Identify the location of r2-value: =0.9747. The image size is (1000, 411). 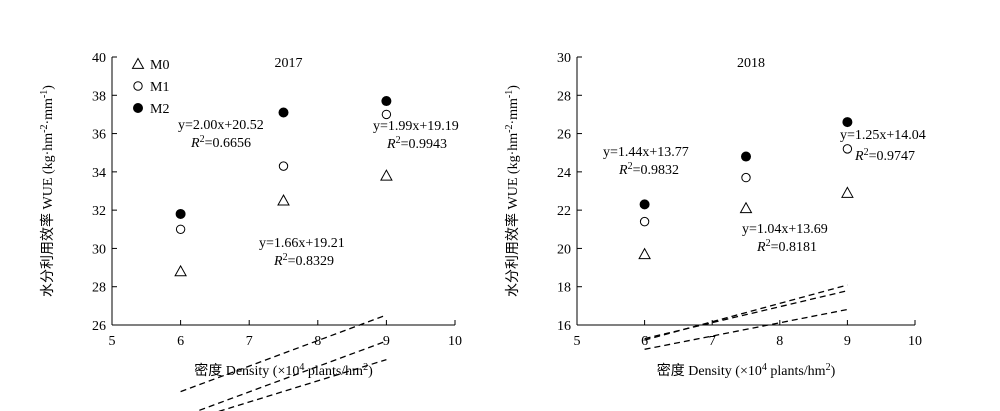
(892, 156).